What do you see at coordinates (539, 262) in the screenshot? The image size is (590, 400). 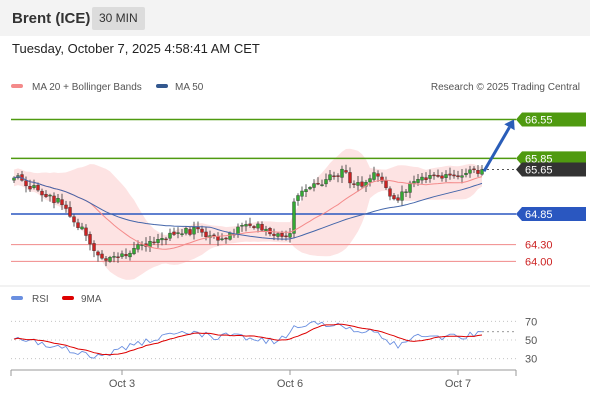 I see `level-tag-64-00: 64.00` at bounding box center [539, 262].